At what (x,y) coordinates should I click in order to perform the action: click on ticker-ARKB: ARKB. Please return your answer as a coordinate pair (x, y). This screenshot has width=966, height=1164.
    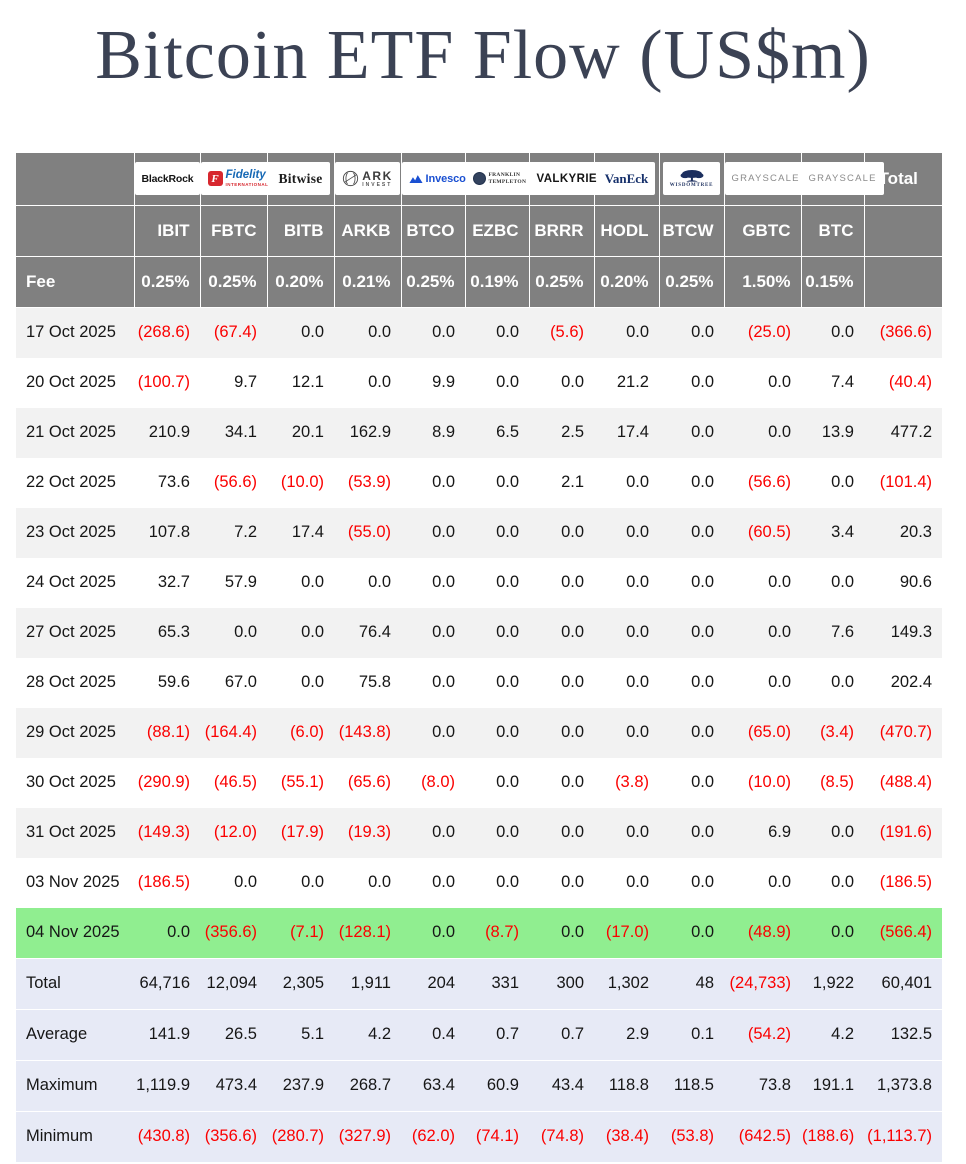
    Looking at the image, I should click on (368, 231).